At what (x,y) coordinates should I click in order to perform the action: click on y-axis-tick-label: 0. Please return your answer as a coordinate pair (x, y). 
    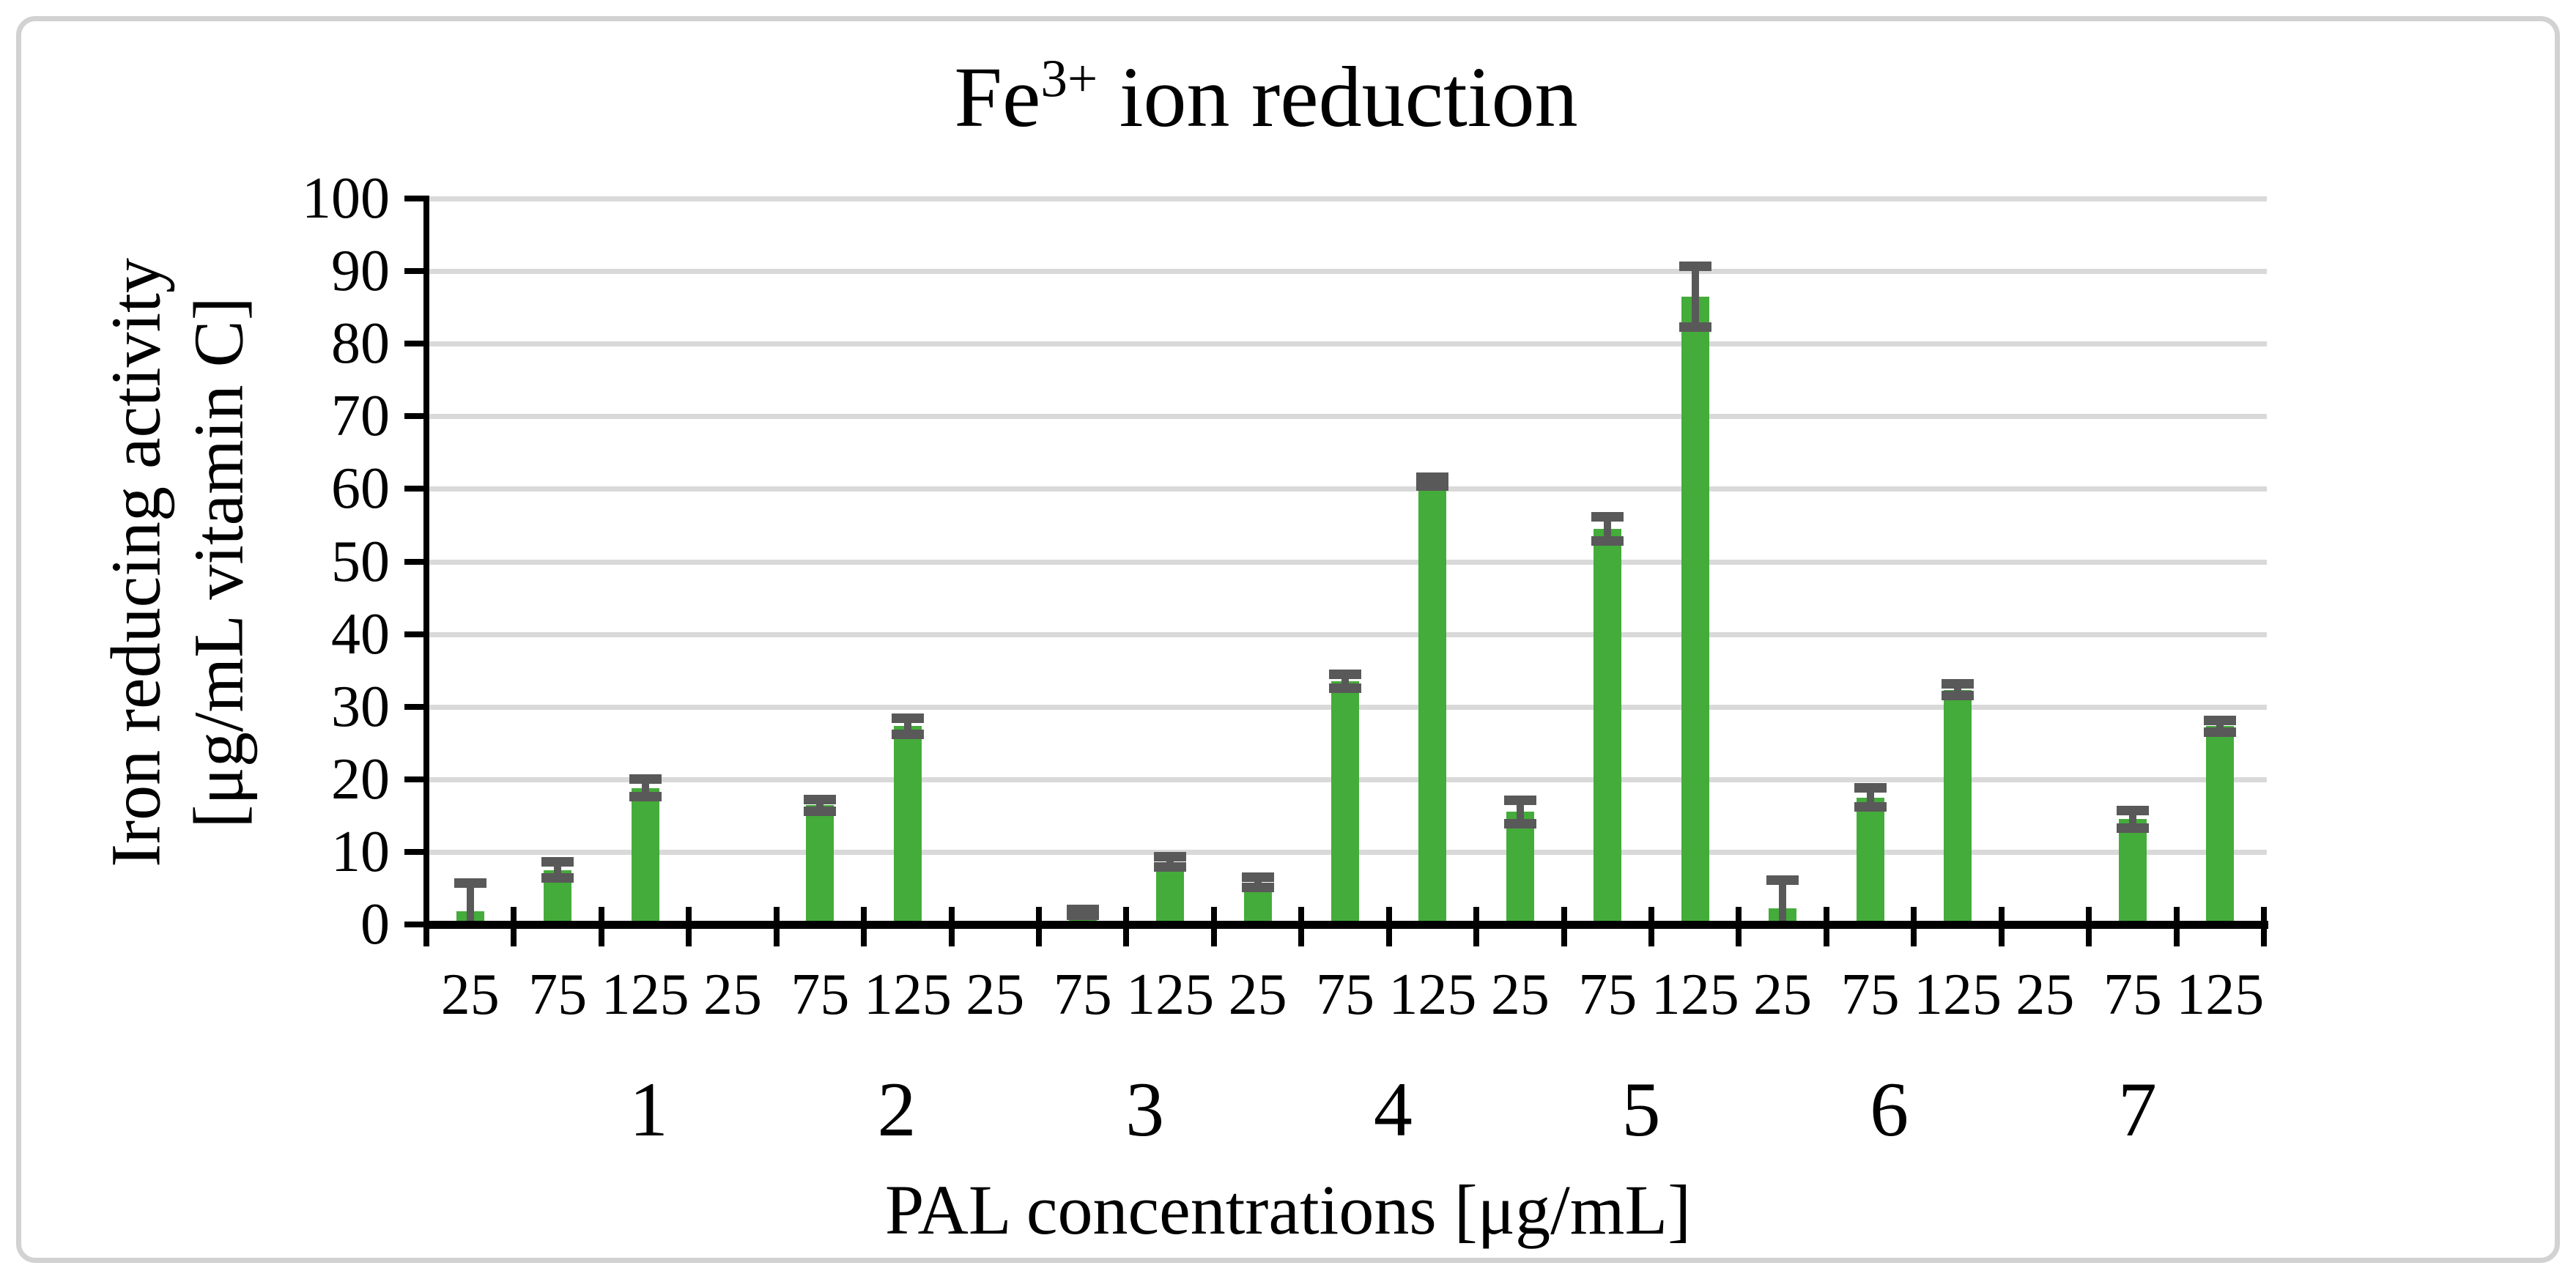
    Looking at the image, I should click on (375, 924).